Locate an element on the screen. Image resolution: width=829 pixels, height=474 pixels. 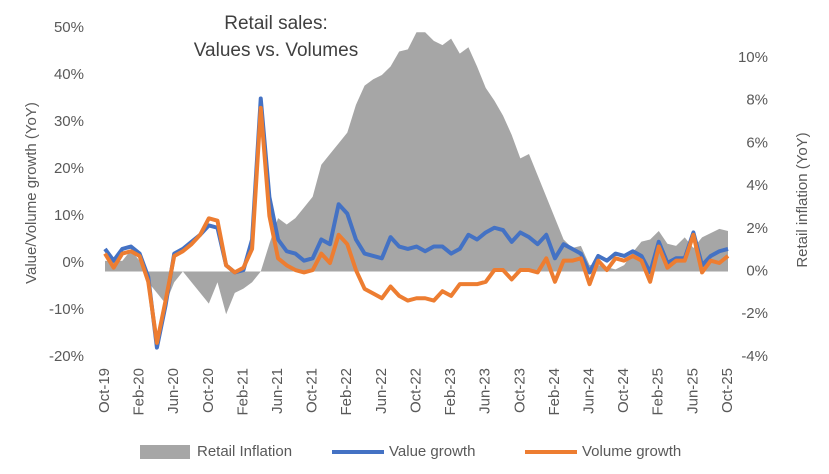
y-tick-label: 30% is located at coordinates (69, 121).